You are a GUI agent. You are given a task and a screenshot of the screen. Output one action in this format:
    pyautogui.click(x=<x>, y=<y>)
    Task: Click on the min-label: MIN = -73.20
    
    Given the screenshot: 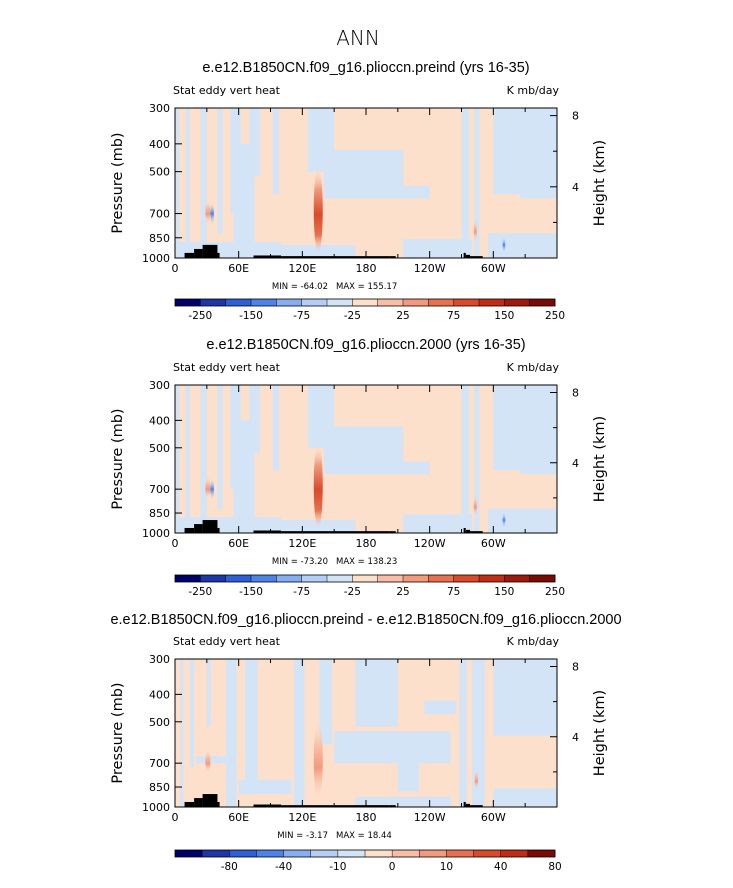 What is the action you would take?
    pyautogui.click(x=300, y=562)
    